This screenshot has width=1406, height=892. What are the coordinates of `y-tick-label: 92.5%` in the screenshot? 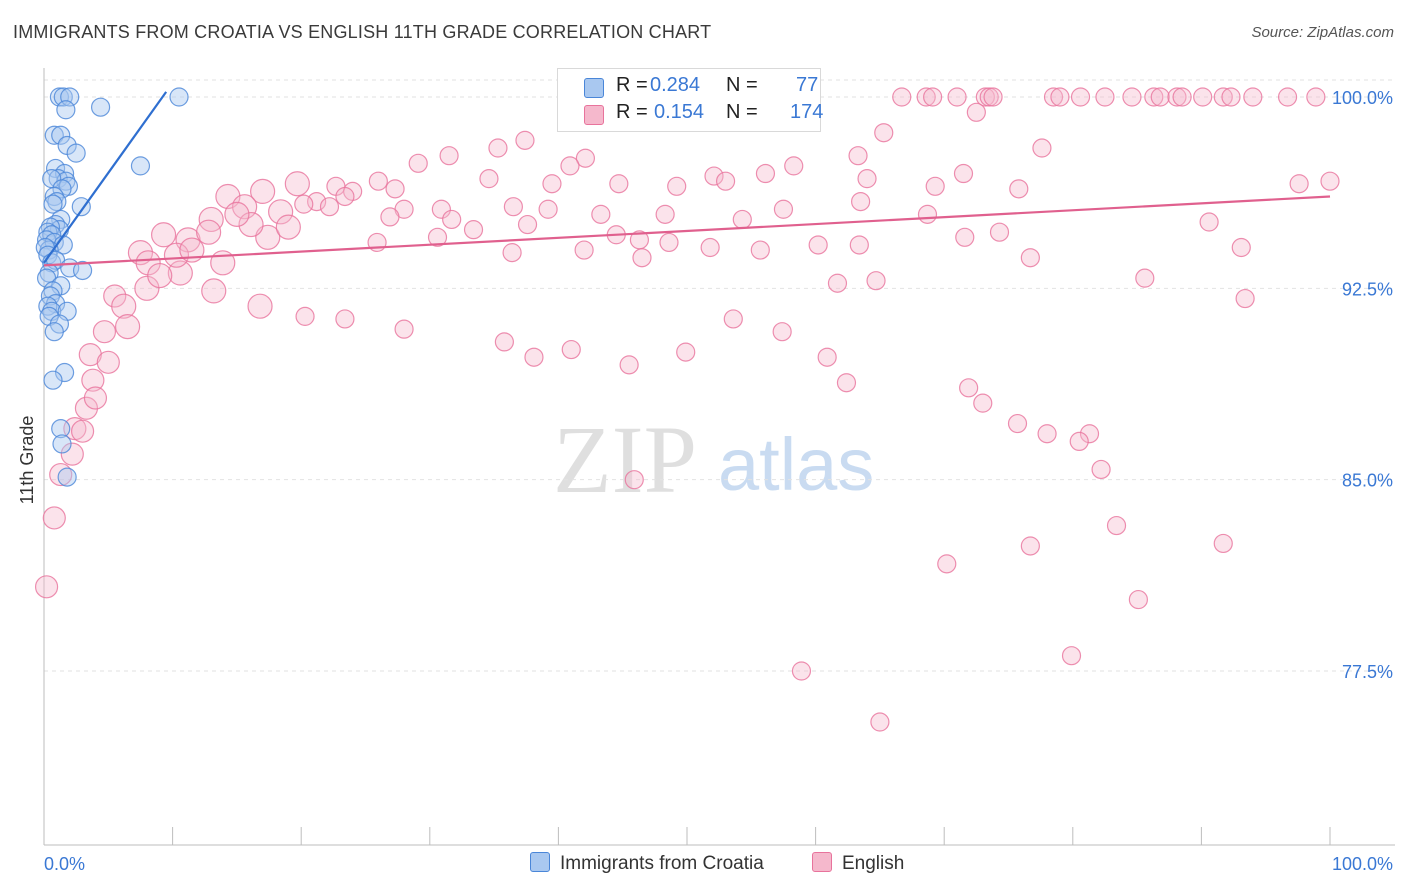 It's located at (1367, 289).